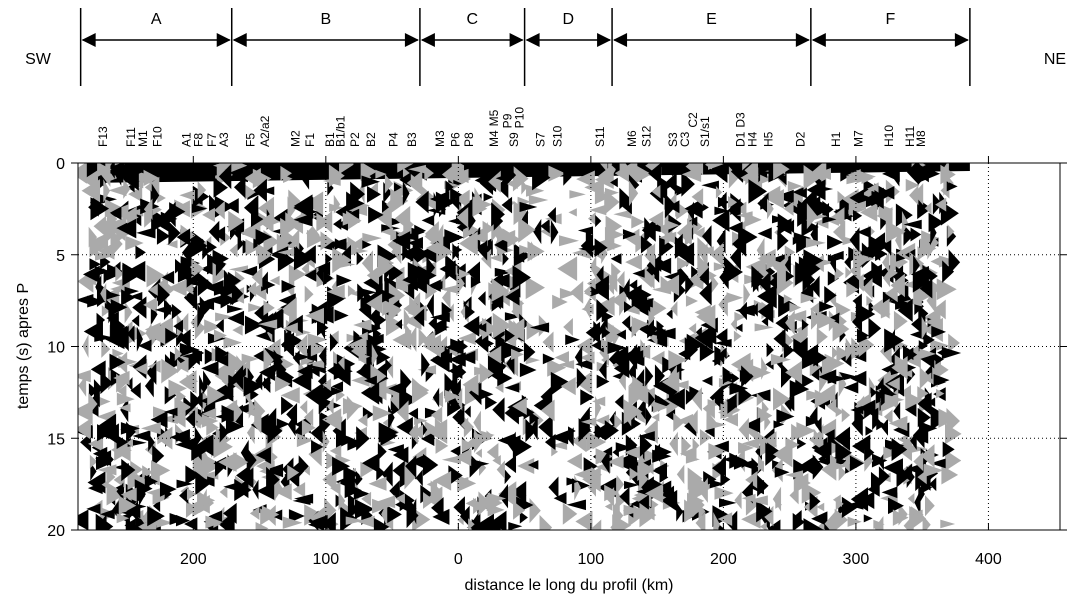  Describe the element at coordinates (440, 138) in the screenshot. I see `station-label: M3` at that location.